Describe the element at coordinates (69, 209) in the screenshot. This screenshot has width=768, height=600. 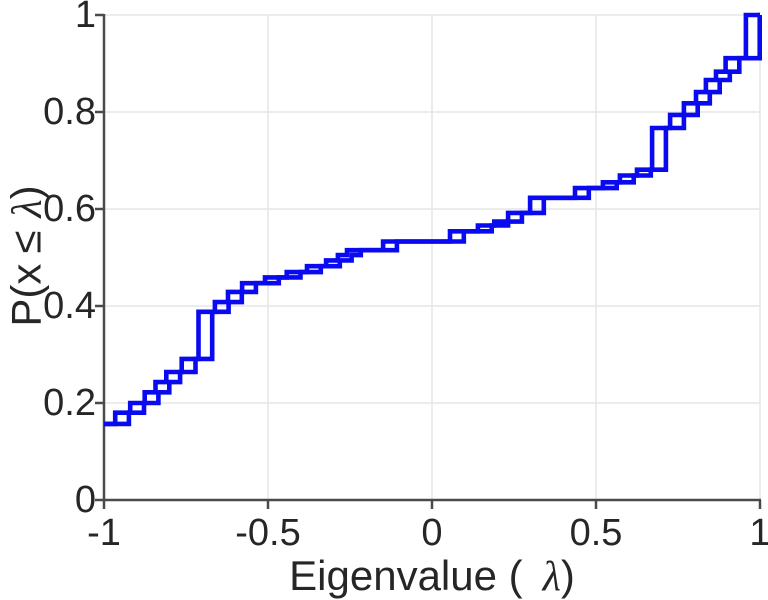
I see `y-tick-label: 0.6` at that location.